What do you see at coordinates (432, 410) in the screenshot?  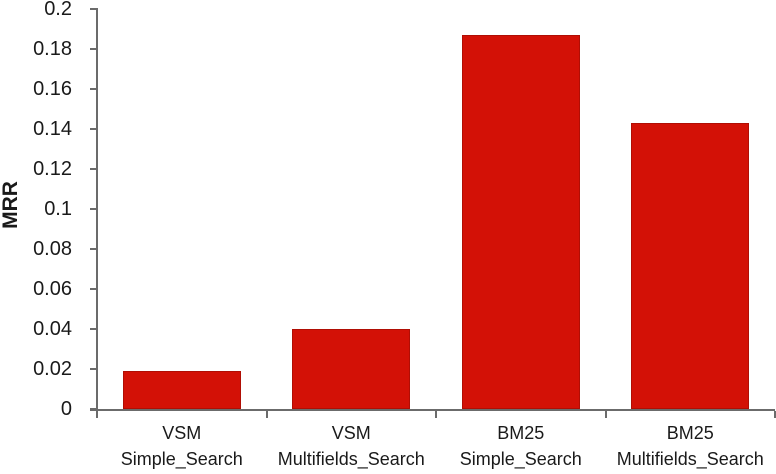 I see `x-axis-line` at bounding box center [432, 410].